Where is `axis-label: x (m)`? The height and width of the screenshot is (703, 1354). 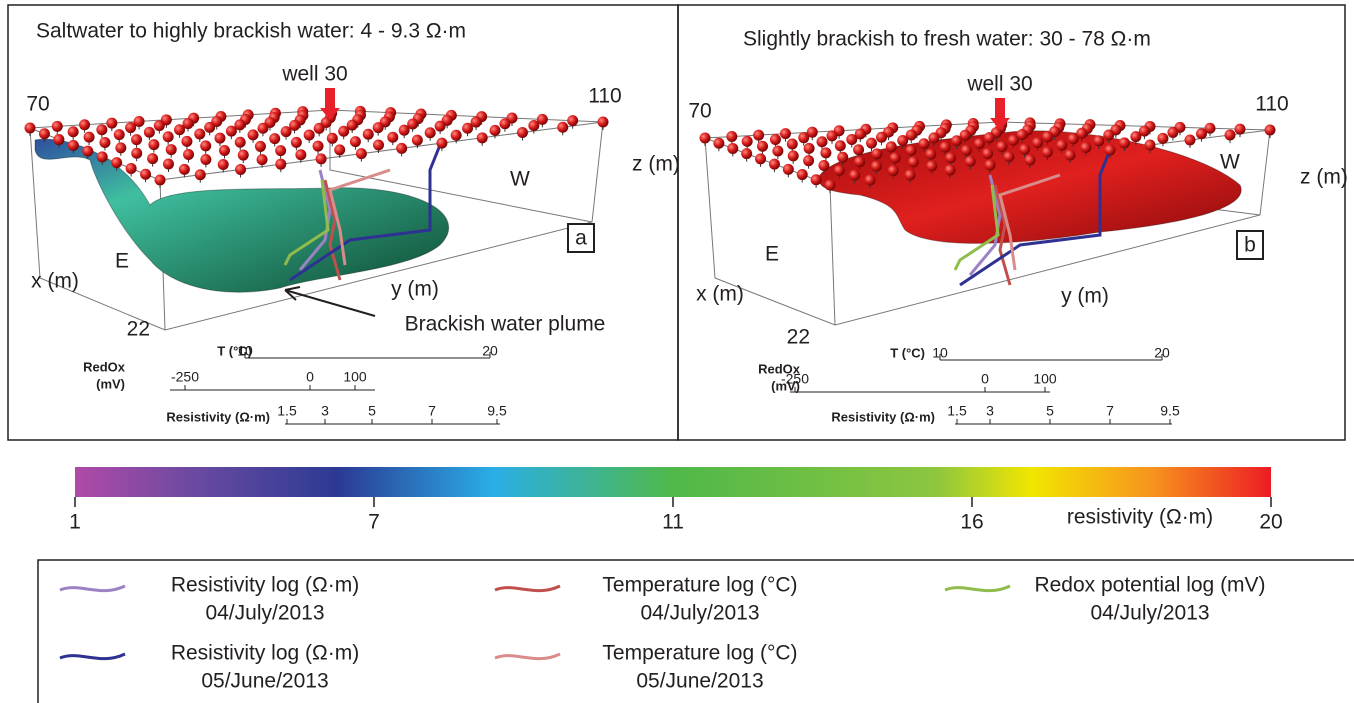
axis-label: x (m) is located at coordinates (55, 281).